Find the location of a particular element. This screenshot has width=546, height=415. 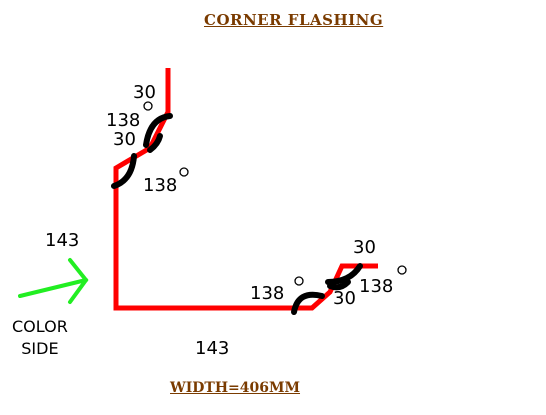

right-angle-2-label: 138 is located at coordinates (376, 287).